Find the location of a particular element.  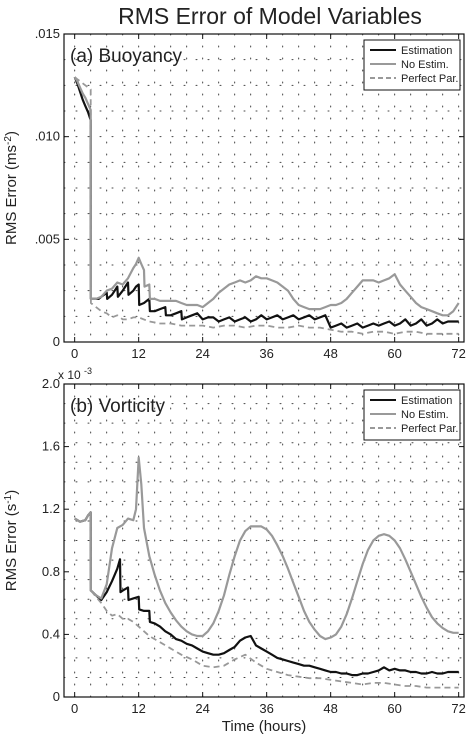

y-axis-label: RMS Error (s-1) is located at coordinates (12, 540).